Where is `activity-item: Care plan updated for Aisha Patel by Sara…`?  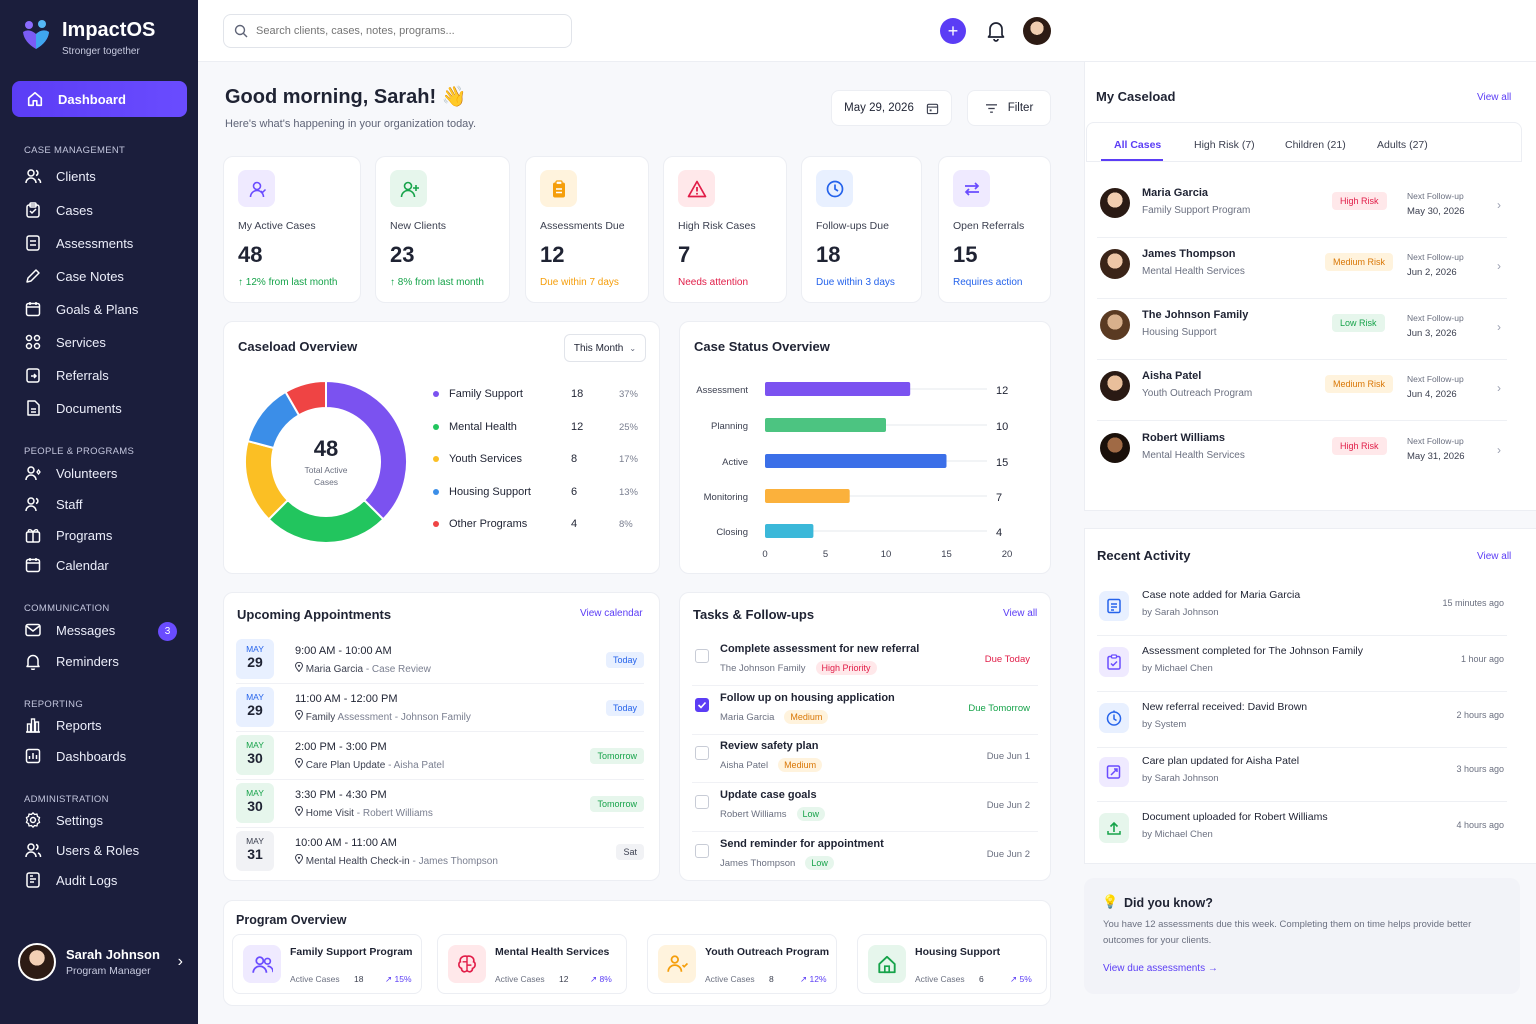
activity-item: Care plan updated for Aisha Patel by Sara… is located at coordinates (1302, 774).